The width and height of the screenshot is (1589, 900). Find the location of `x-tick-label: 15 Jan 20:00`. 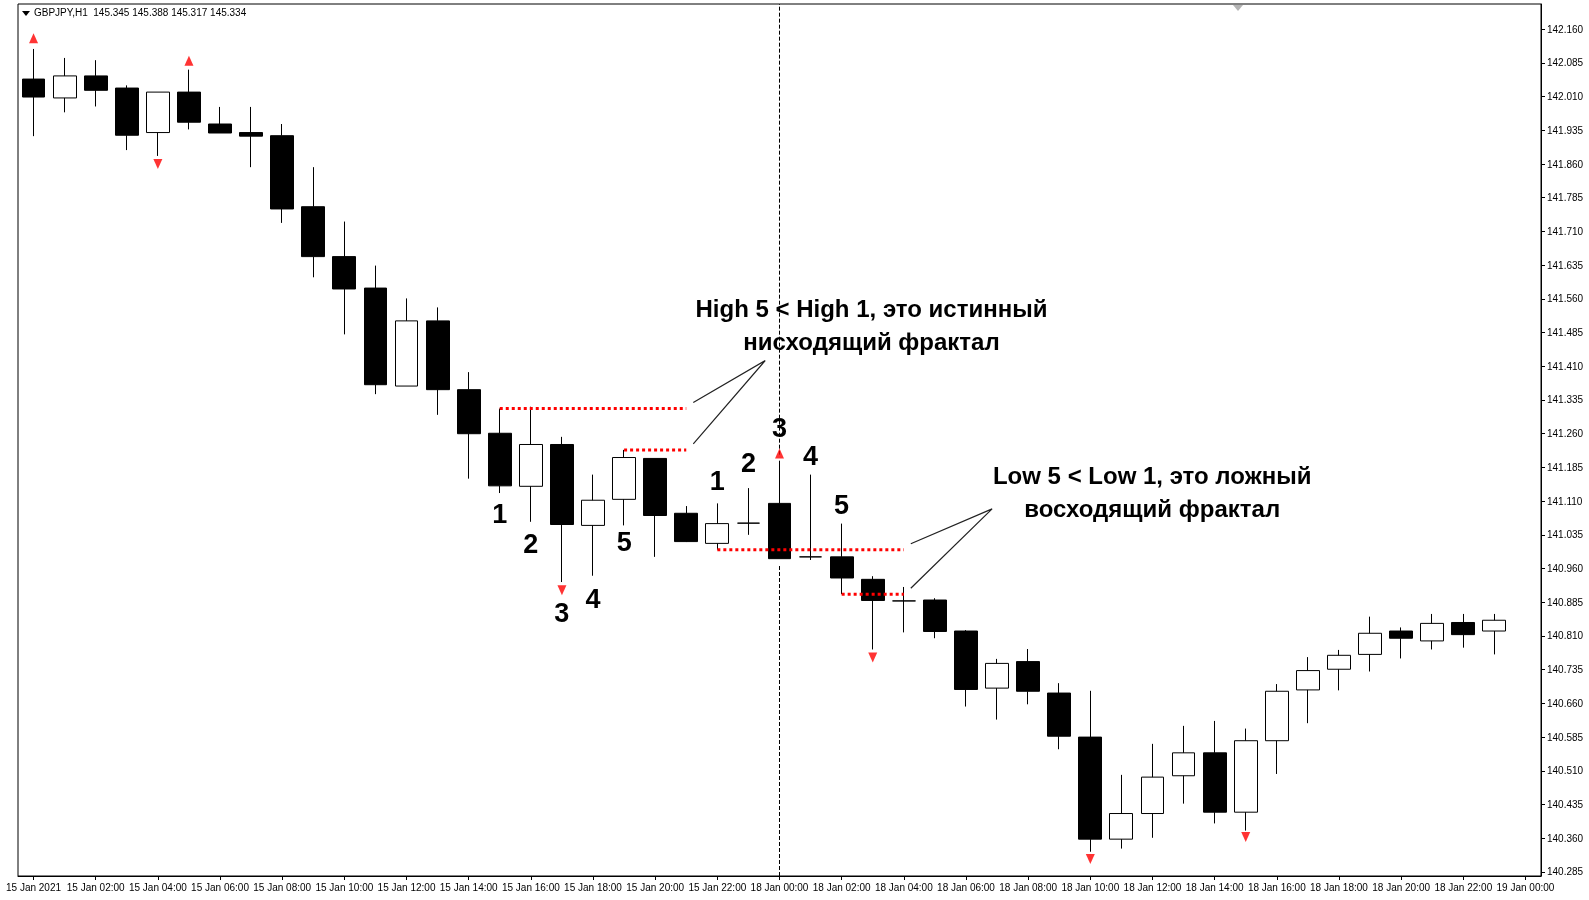

x-tick-label: 15 Jan 20:00 is located at coordinates (655, 887).